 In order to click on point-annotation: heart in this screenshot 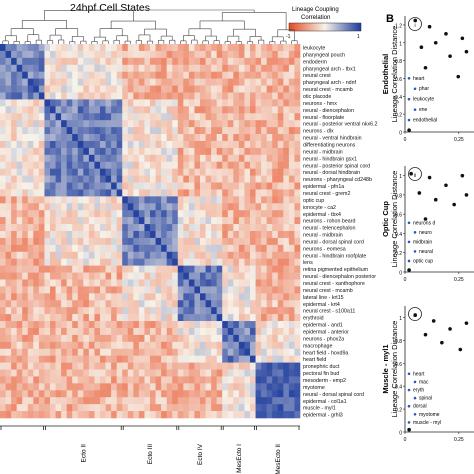, I will do `click(419, 79)`.